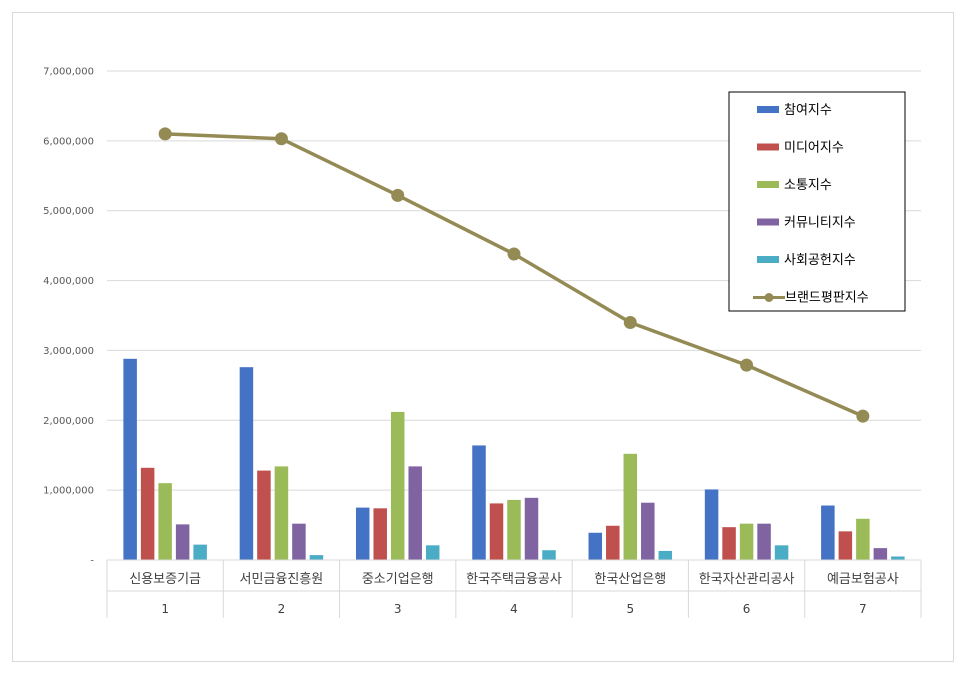  I want to click on x-category-label: 한국자산관리공사, so click(747, 579).